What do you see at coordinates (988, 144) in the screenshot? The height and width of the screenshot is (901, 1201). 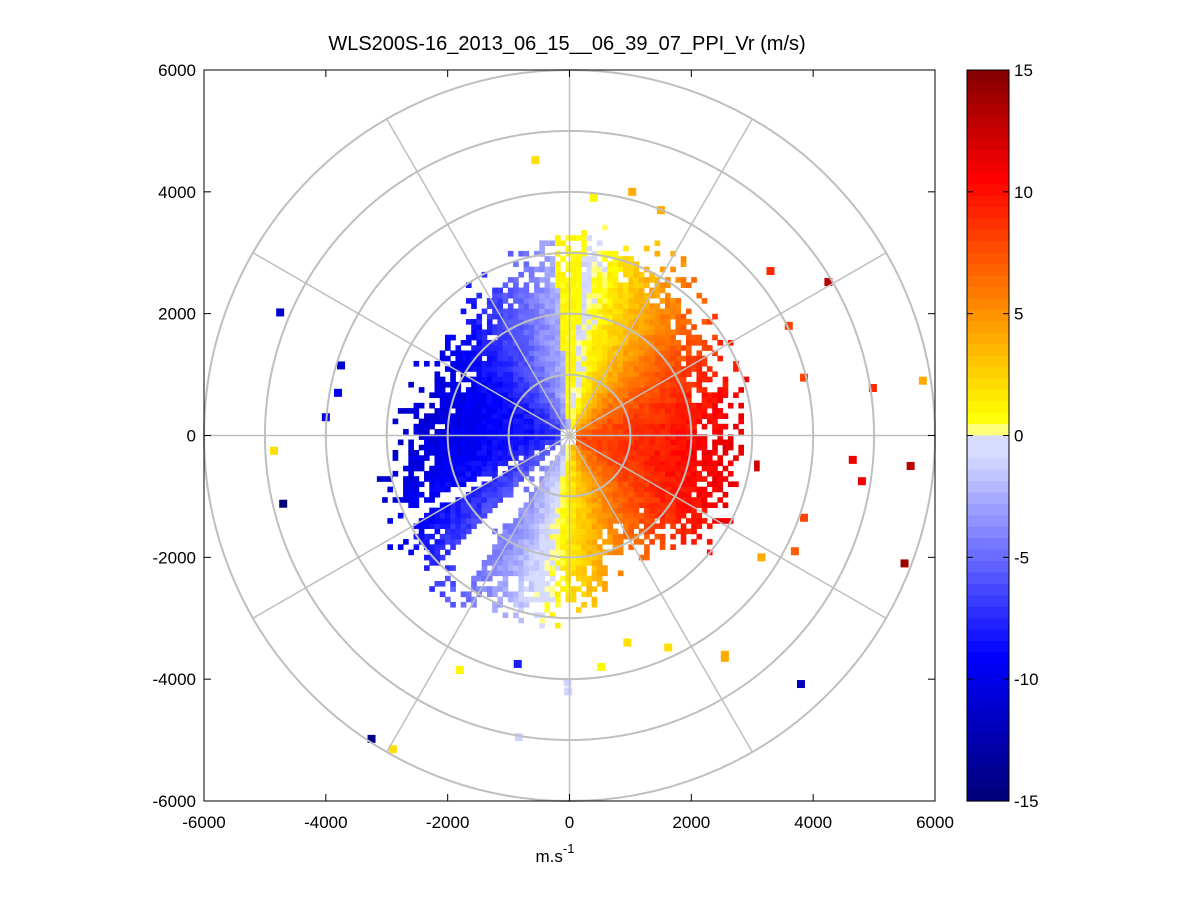 I see `colorbar-band` at bounding box center [988, 144].